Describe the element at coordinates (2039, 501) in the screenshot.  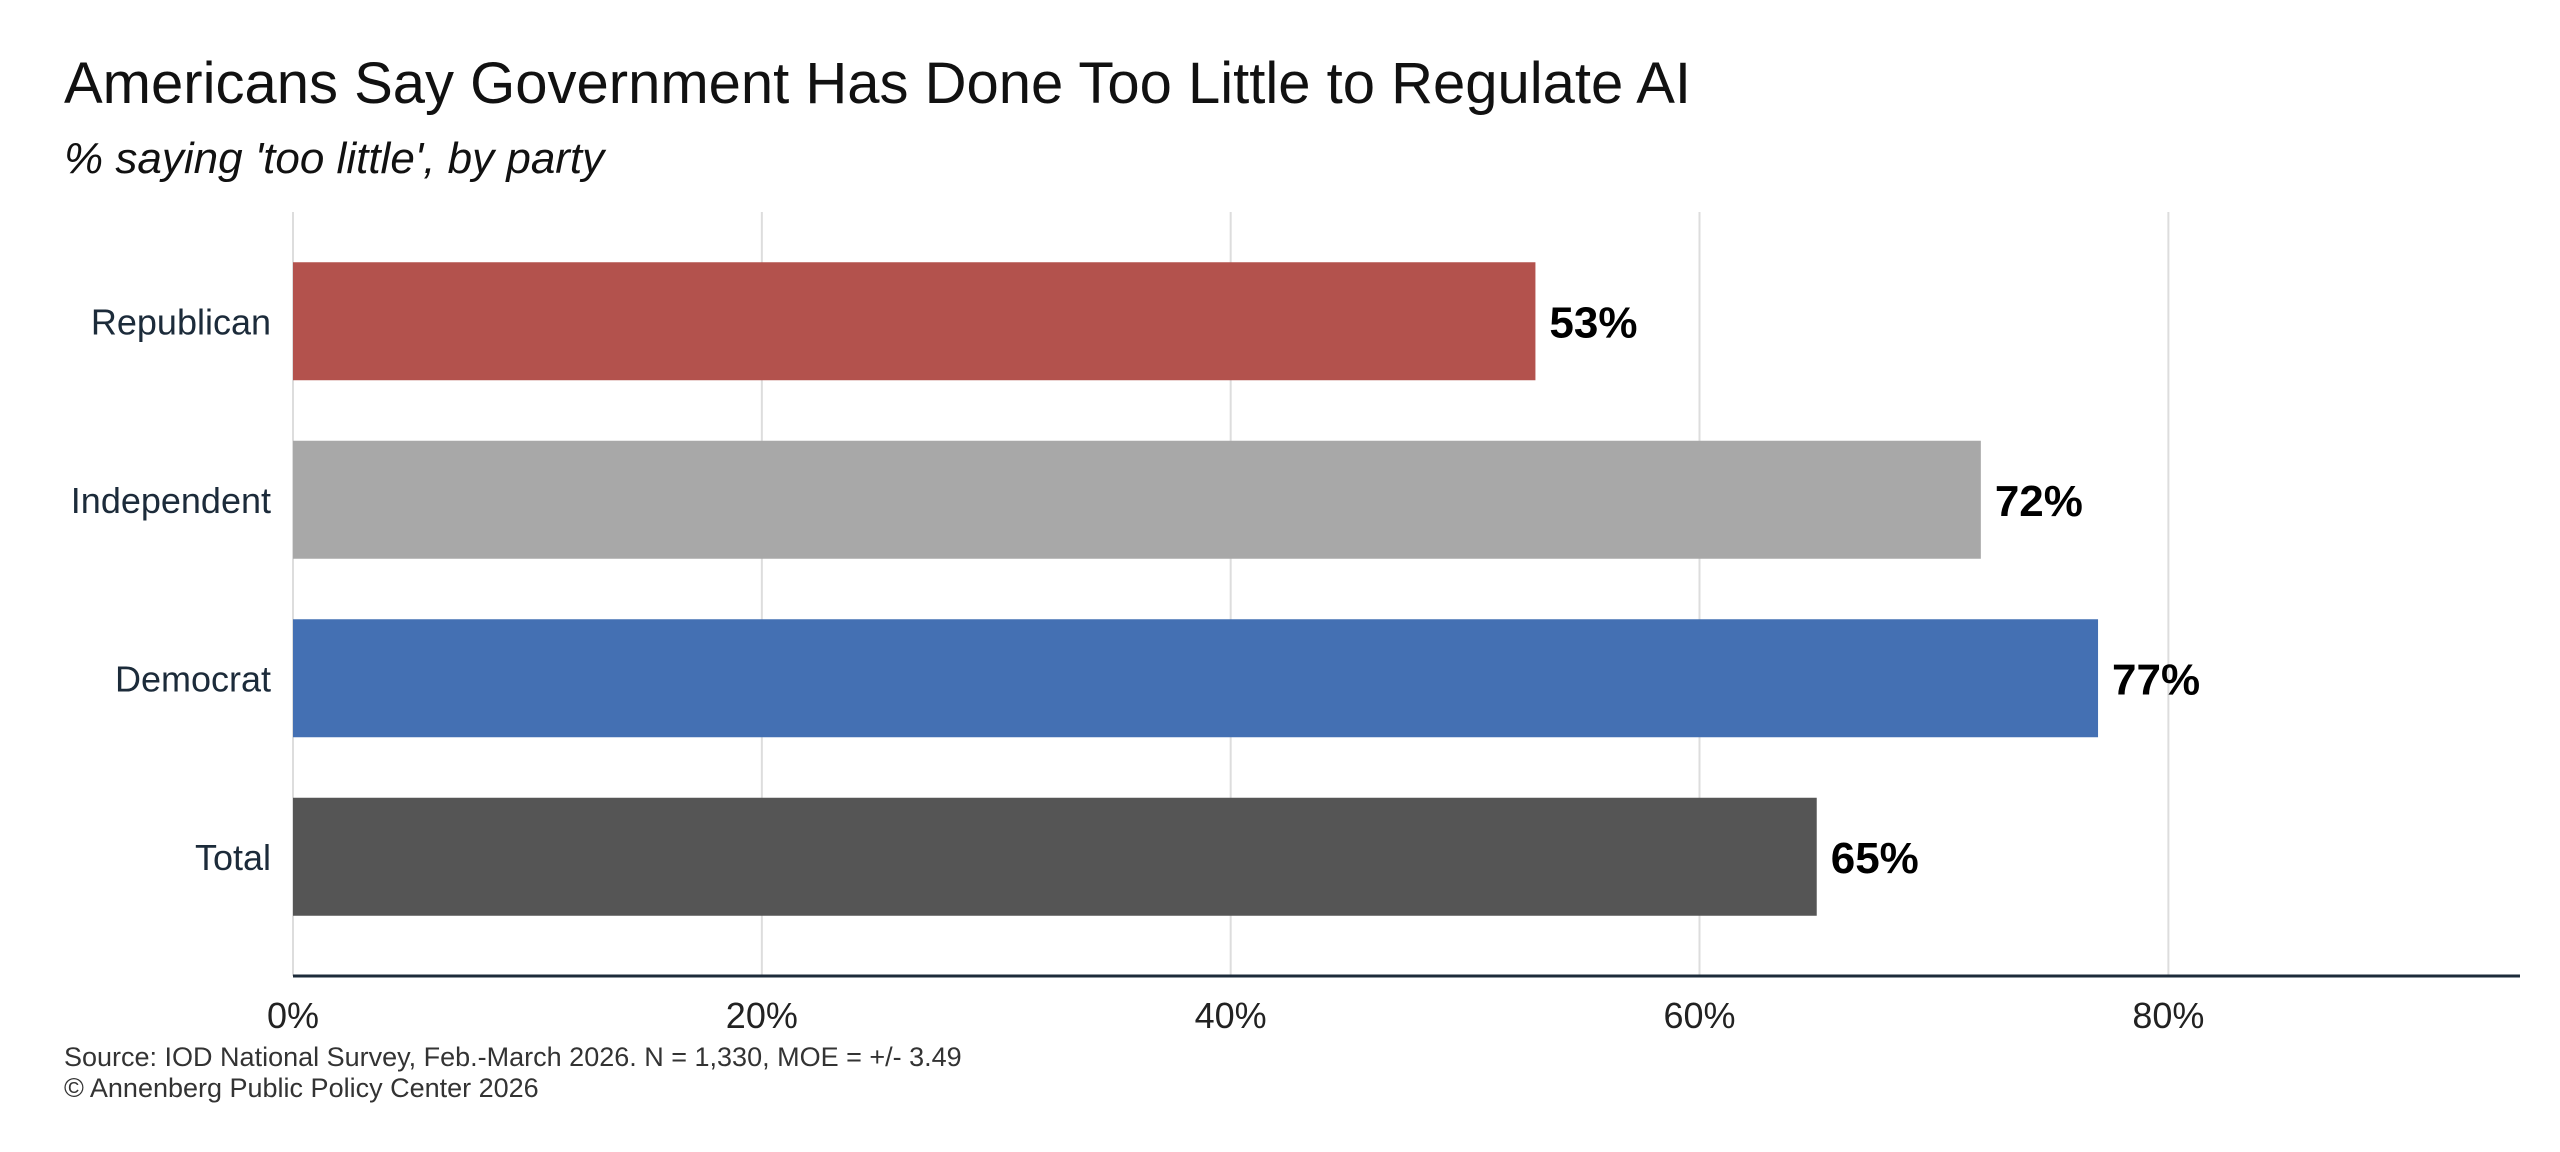
I see `data-label: 72%` at that location.